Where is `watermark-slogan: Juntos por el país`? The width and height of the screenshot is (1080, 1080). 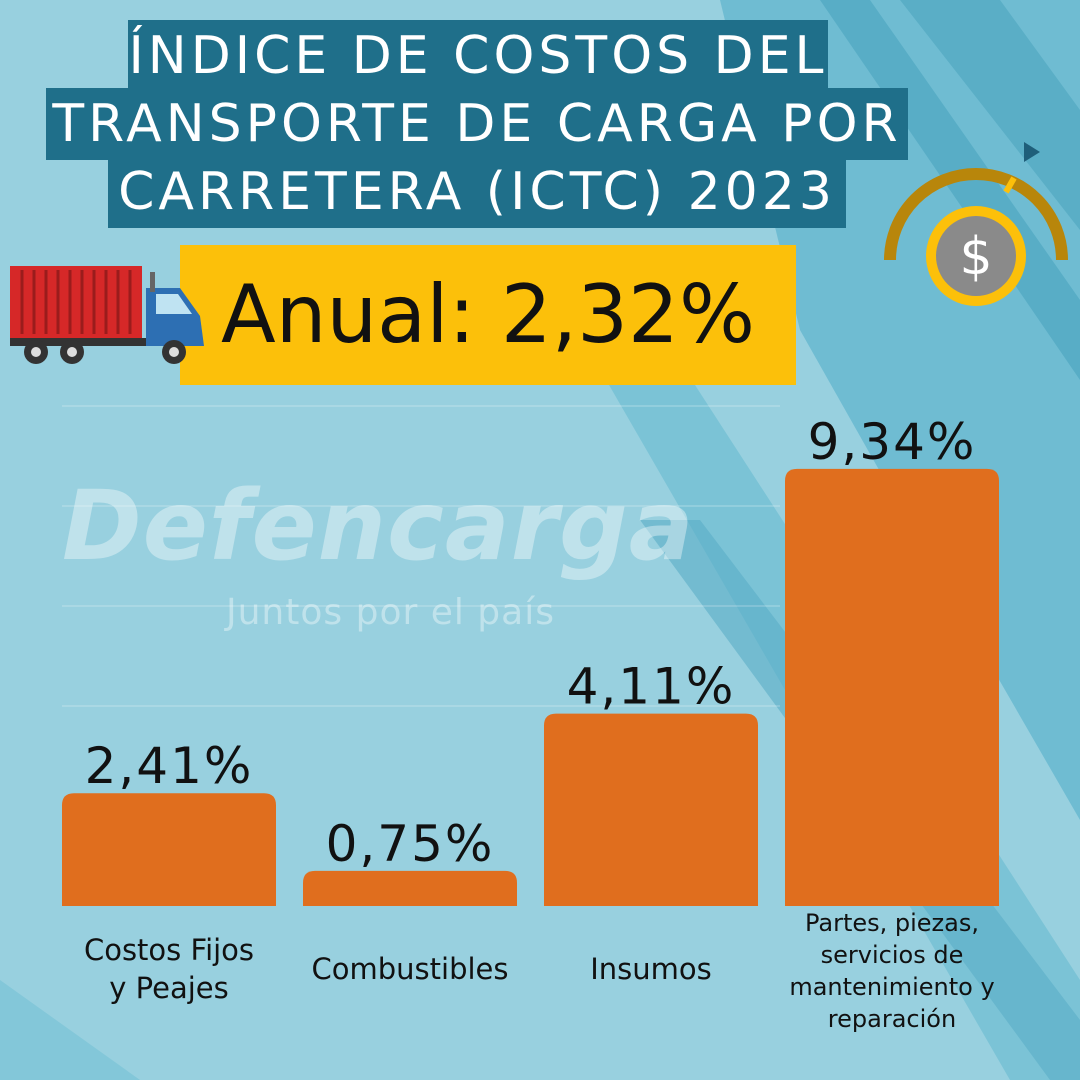 watermark-slogan: Juntos por el país is located at coordinates (390, 612).